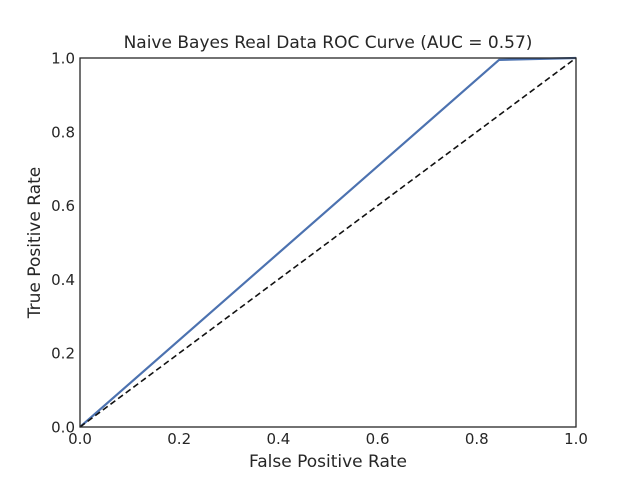 The width and height of the screenshot is (640, 480). Describe the element at coordinates (576, 439) in the screenshot. I see `x-tick-label: 1.0` at that location.